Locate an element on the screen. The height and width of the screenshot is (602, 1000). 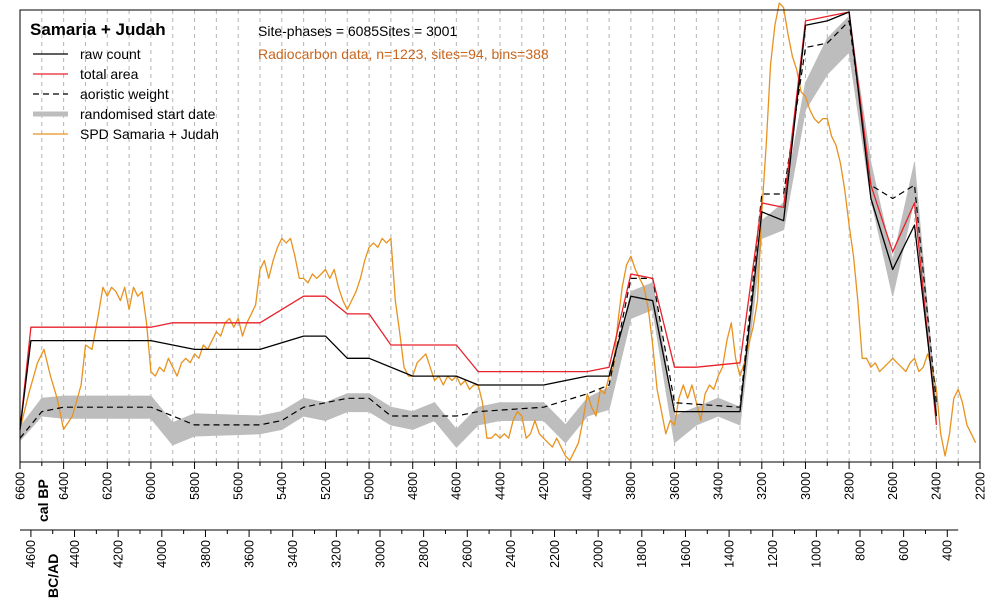
x-tick-label: 5600 is located at coordinates (238, 486).